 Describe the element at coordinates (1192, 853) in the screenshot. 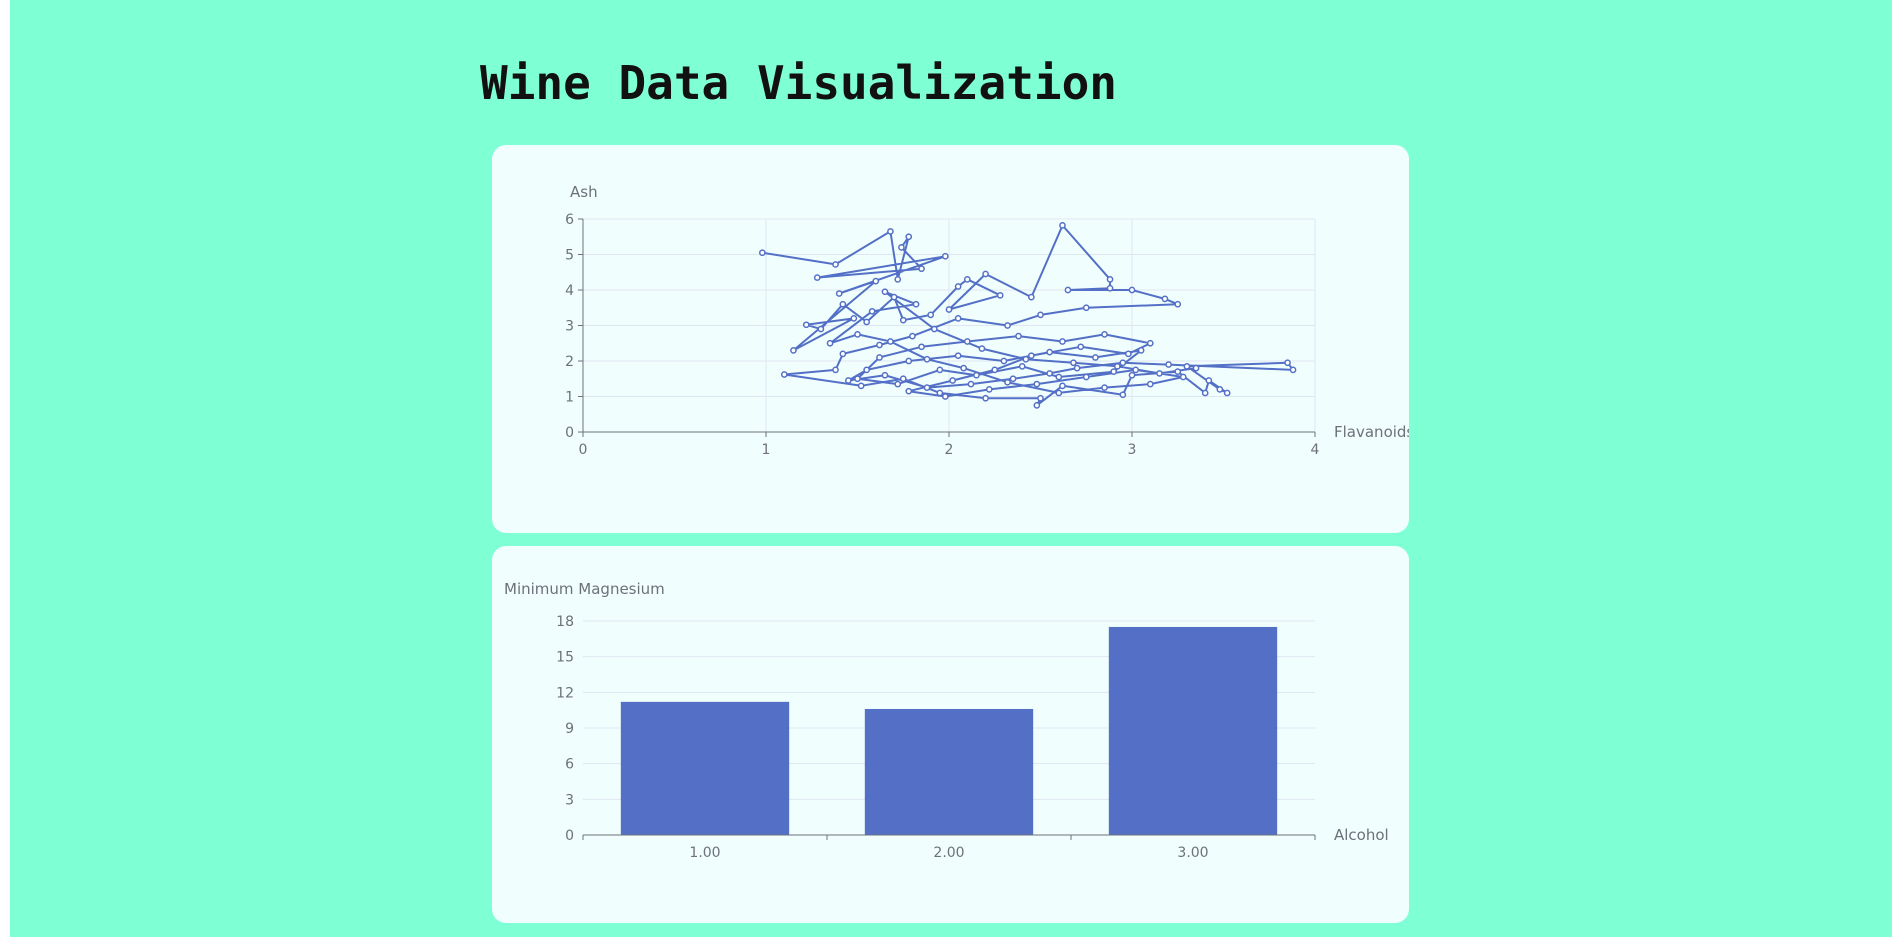

I see `x-tick-label: 3.00` at that location.